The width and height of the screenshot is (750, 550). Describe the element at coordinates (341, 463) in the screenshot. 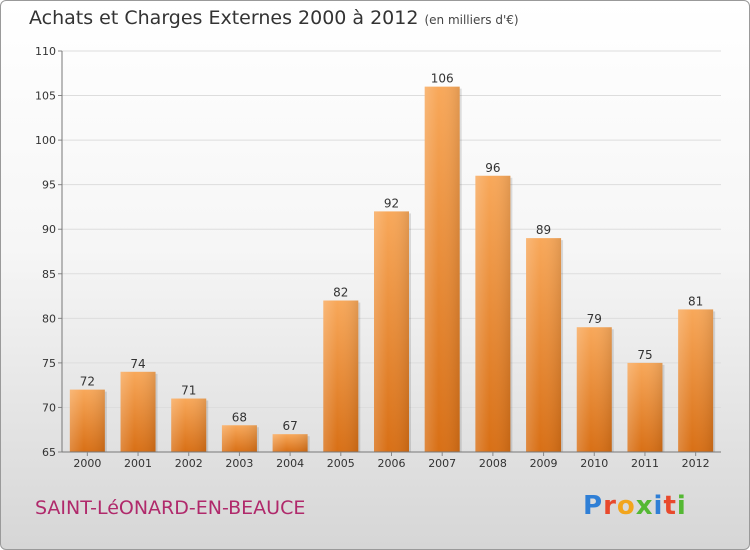

I see `x-tick-label: 2005` at that location.